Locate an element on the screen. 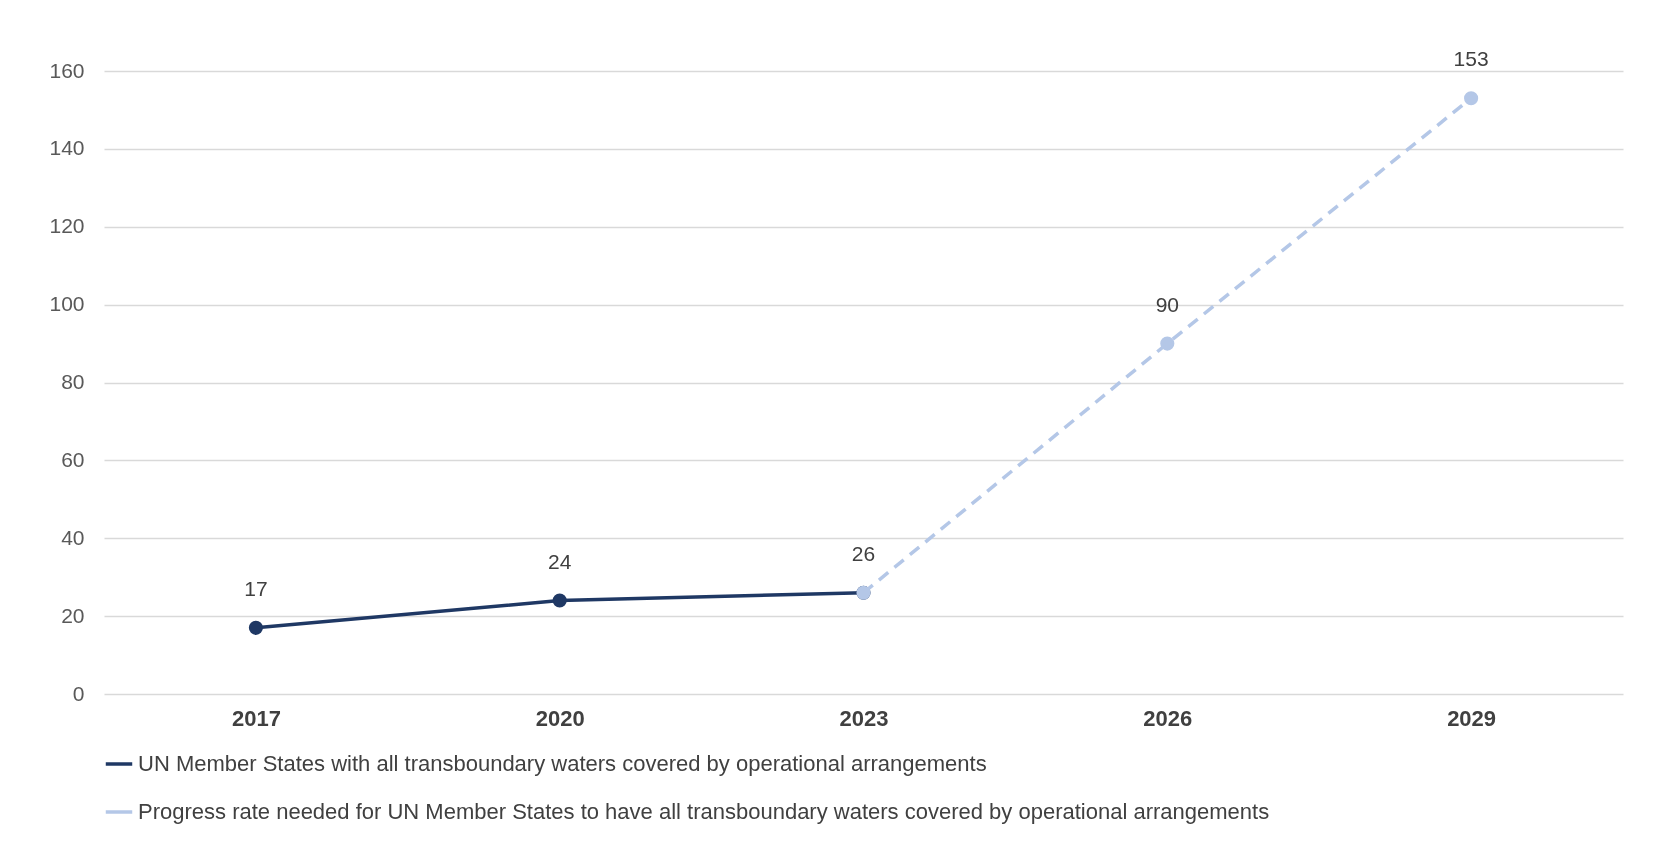 Image resolution: width=1664 pixels, height=854 pixels. legend-label: Progress rate needed for UN Member States to have all transboundary waters covered by operational arrangements is located at coordinates (704, 811).